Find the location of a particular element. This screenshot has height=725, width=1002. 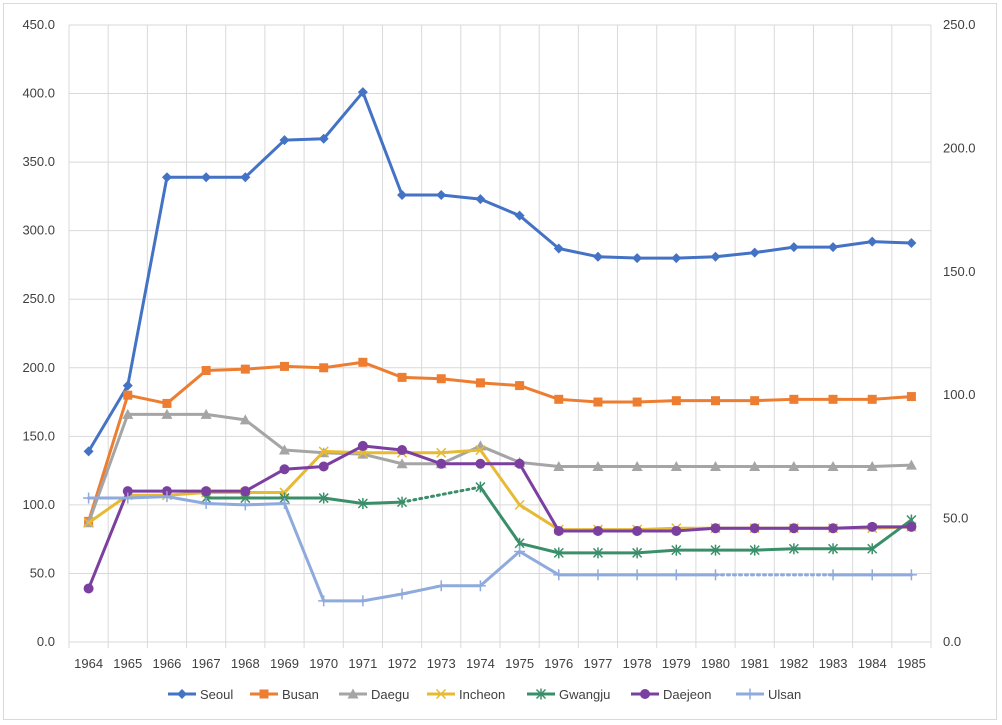

series-segment-daegu is located at coordinates (108, 468).